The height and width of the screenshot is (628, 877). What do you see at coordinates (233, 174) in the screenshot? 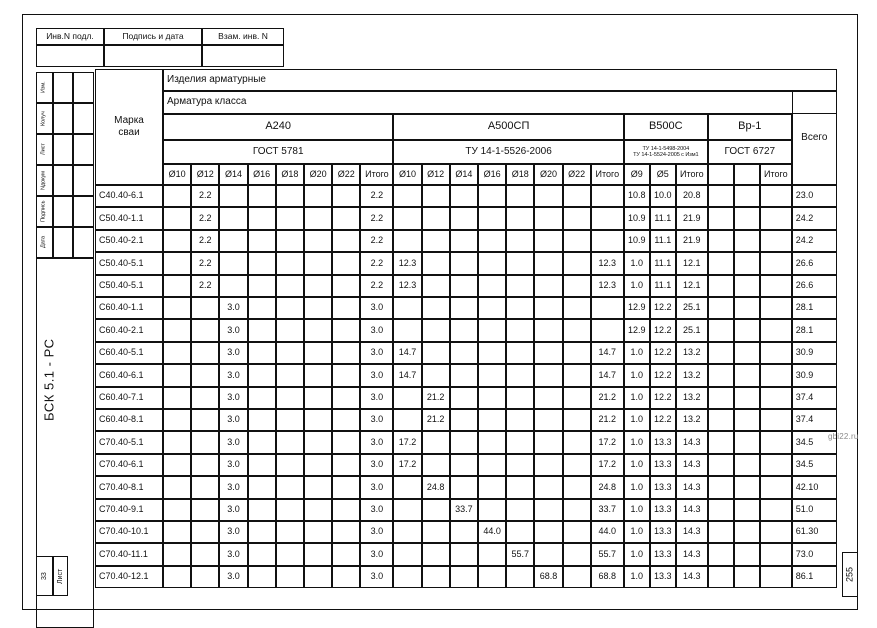
I see `diameter-header-a240-2: Ø14` at bounding box center [233, 174].